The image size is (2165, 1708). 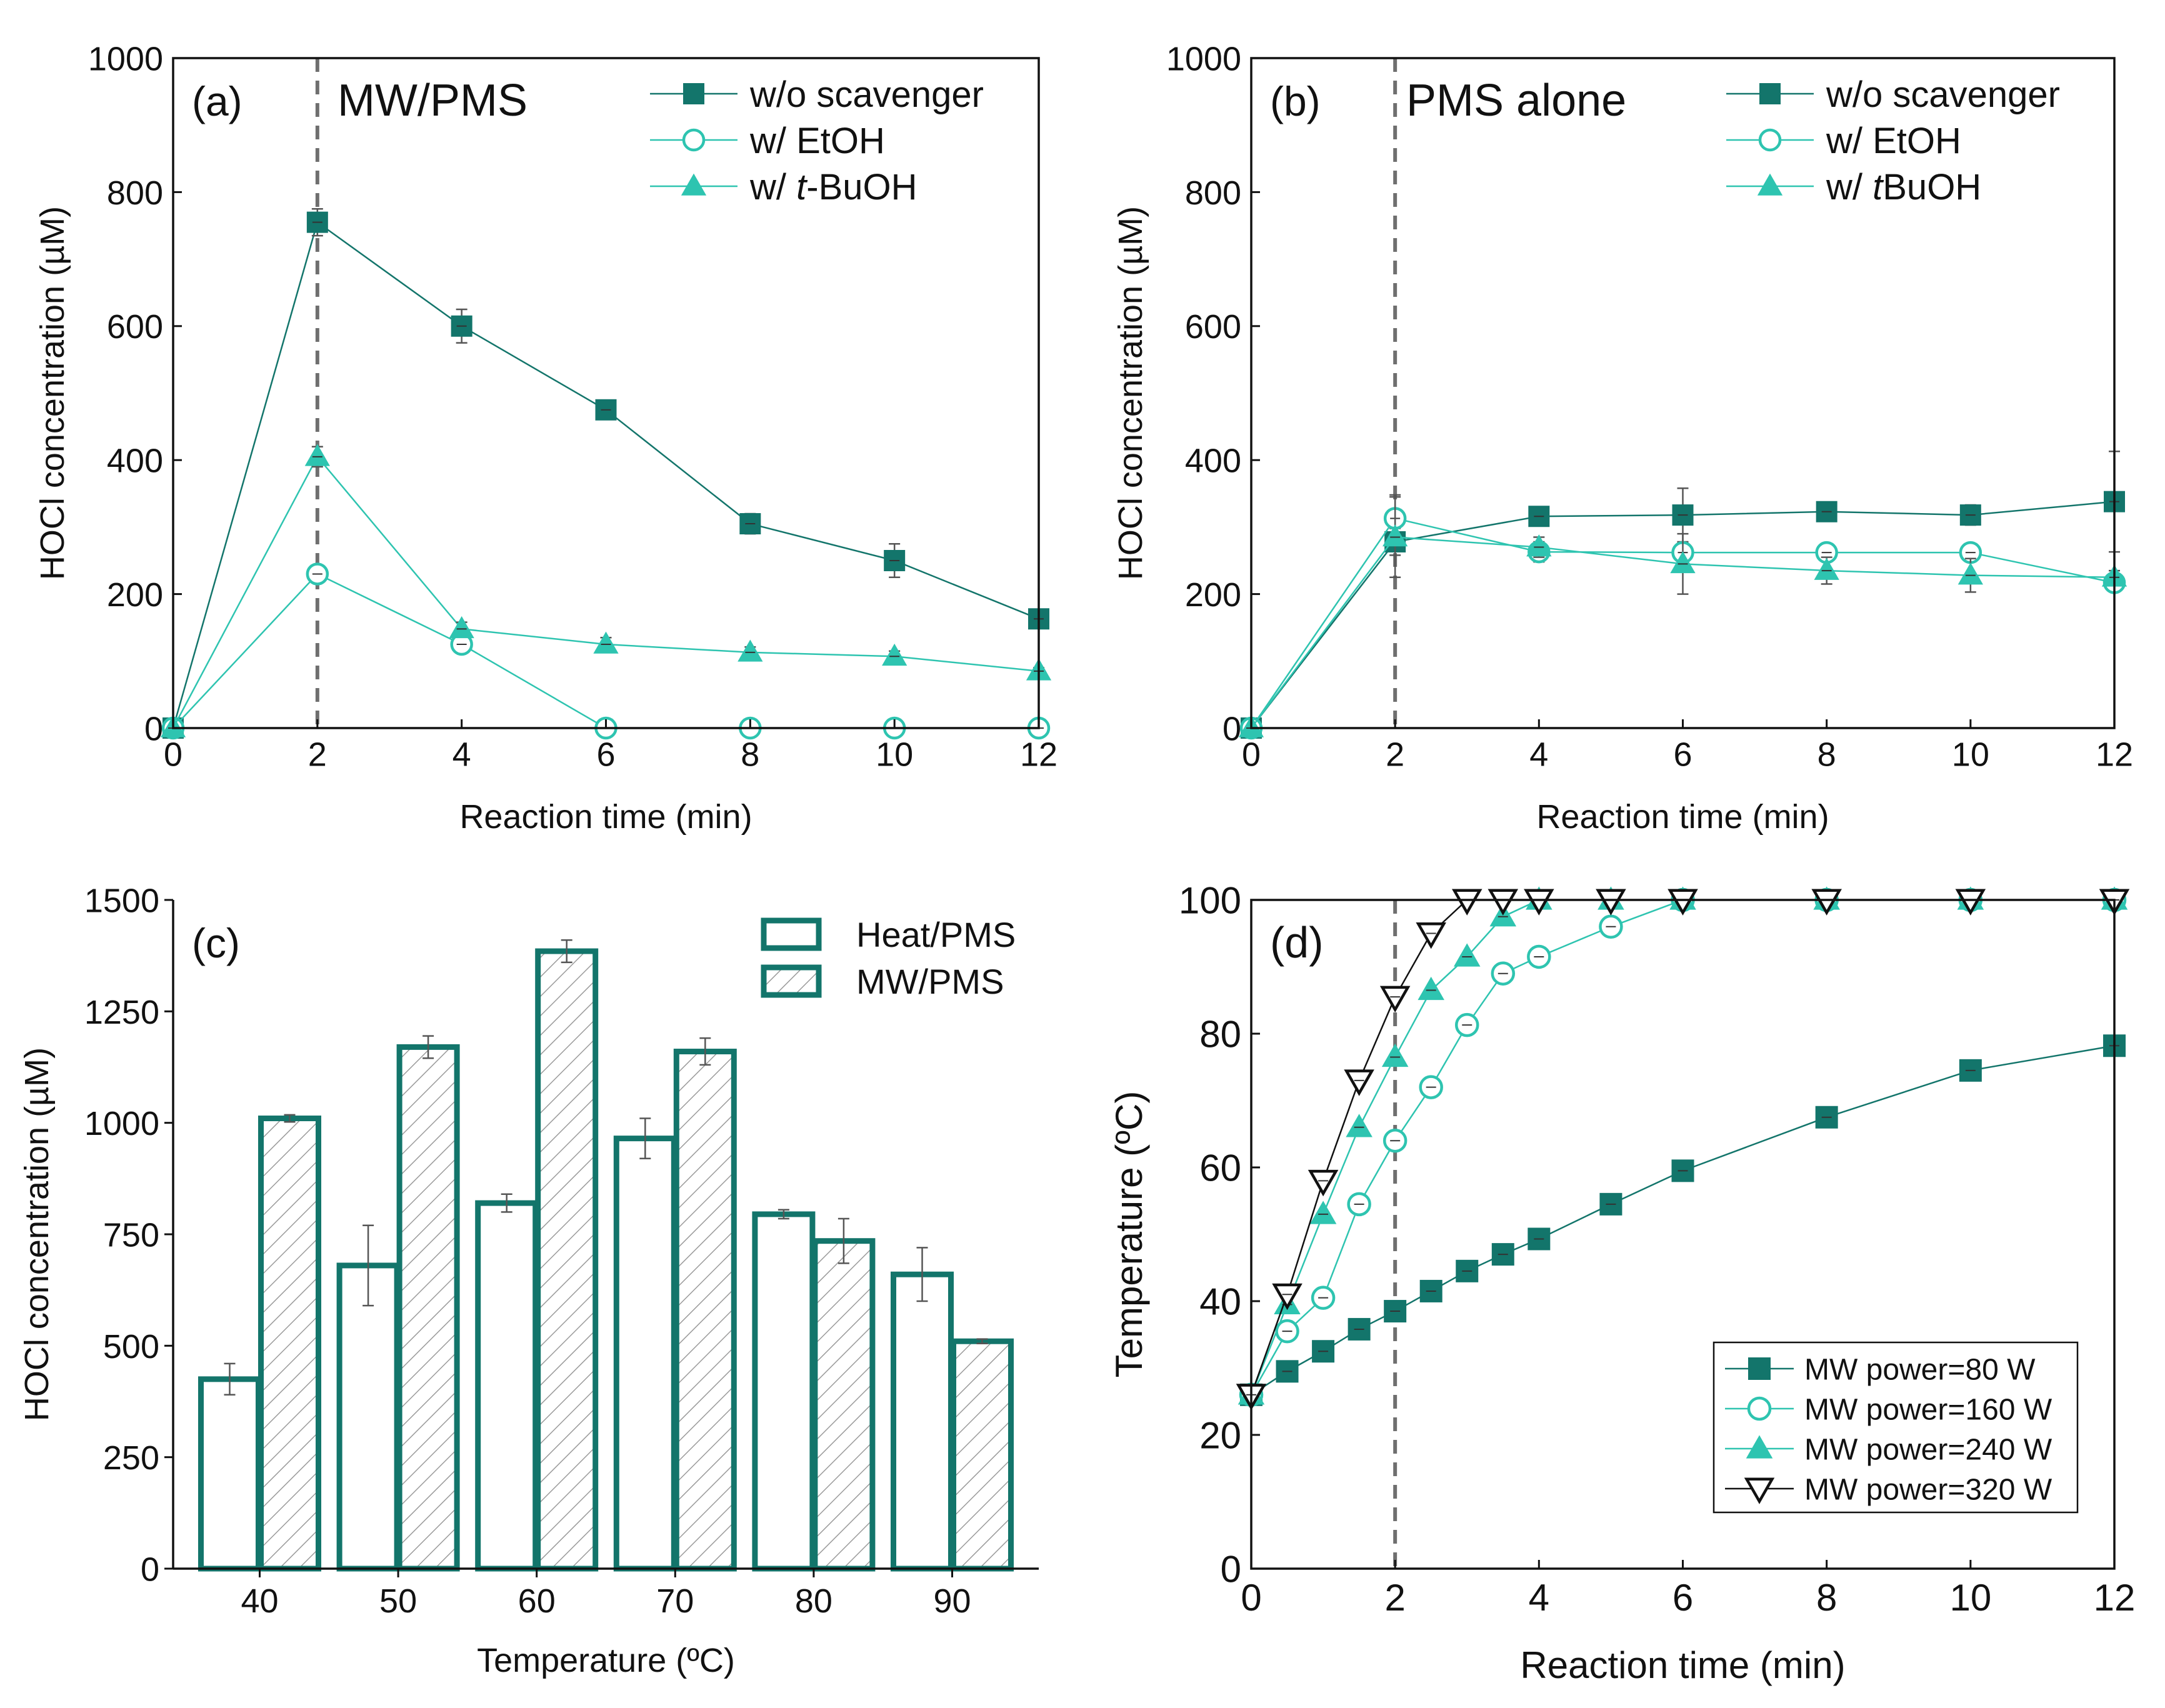 What do you see at coordinates (52, 393) in the screenshot?
I see `panel-a-y-axis-label: HOCl concentration (µM)` at bounding box center [52, 393].